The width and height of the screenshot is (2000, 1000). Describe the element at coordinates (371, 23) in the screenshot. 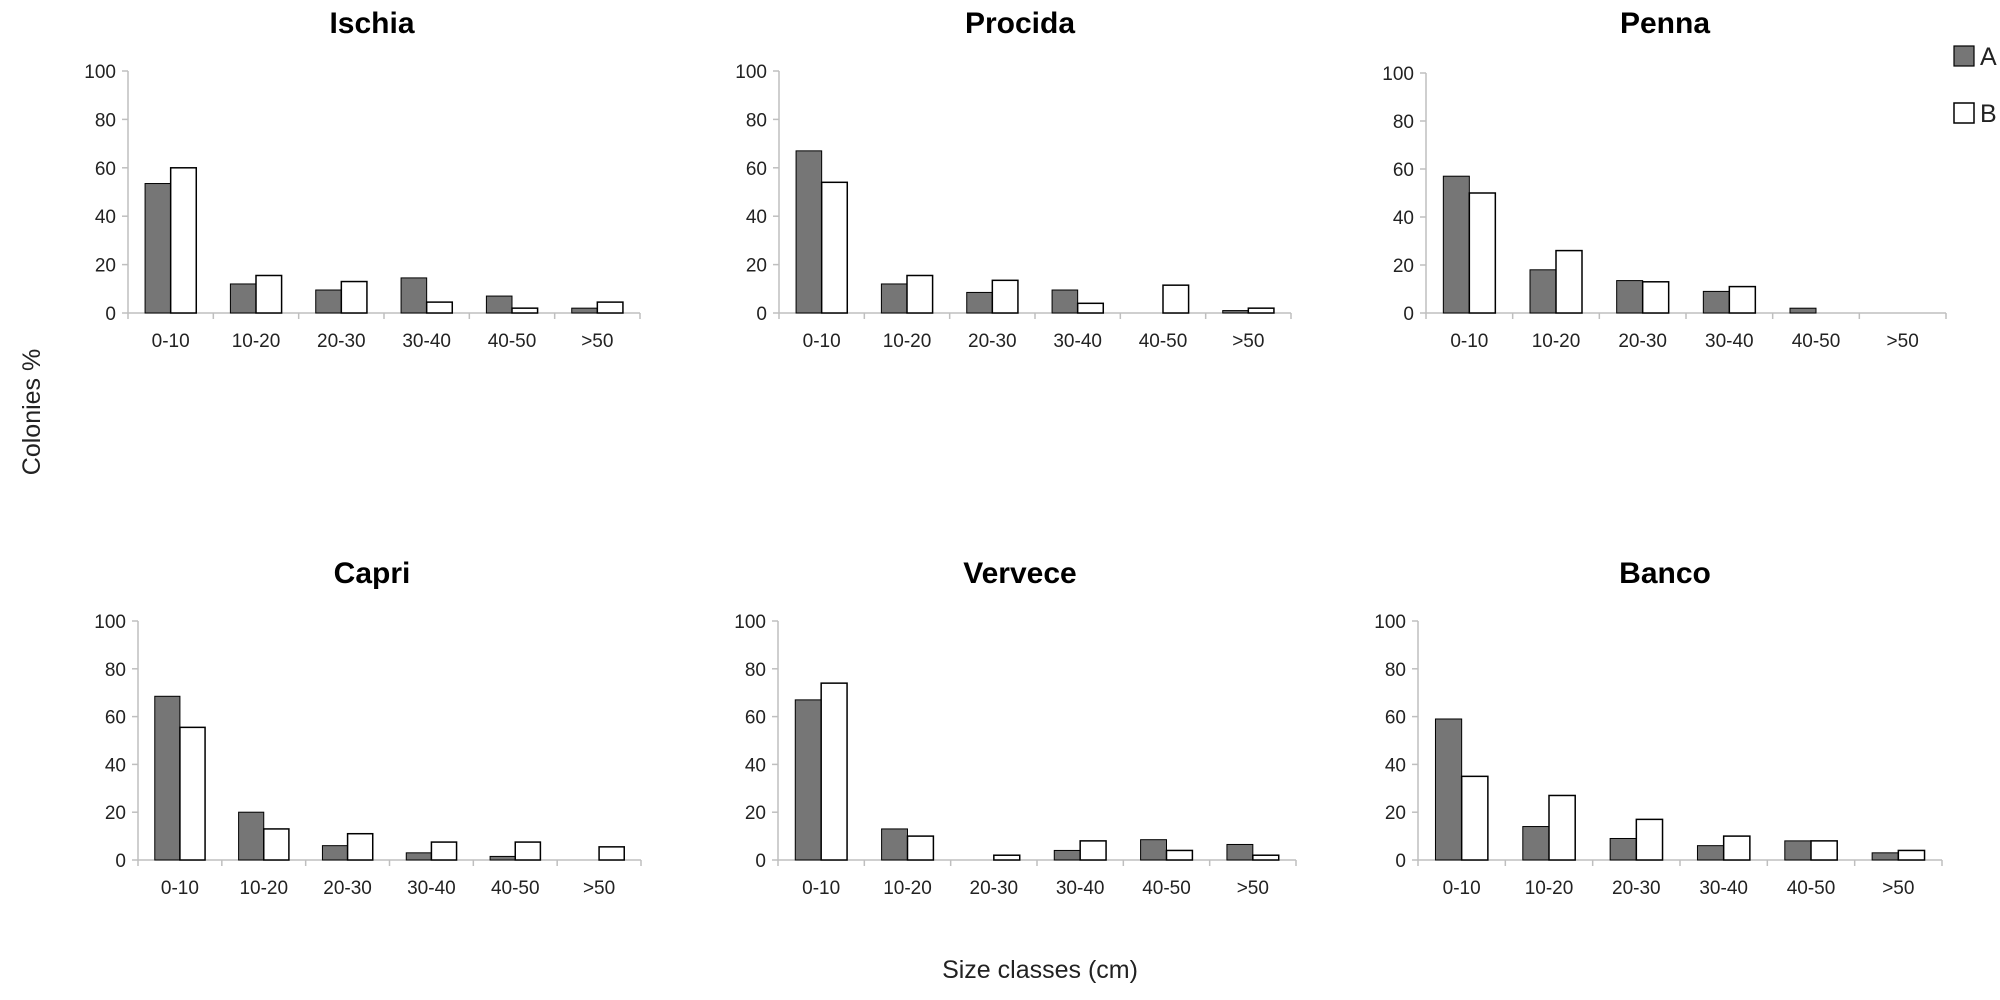

I see `chart-title-ischia: Ischia` at that location.